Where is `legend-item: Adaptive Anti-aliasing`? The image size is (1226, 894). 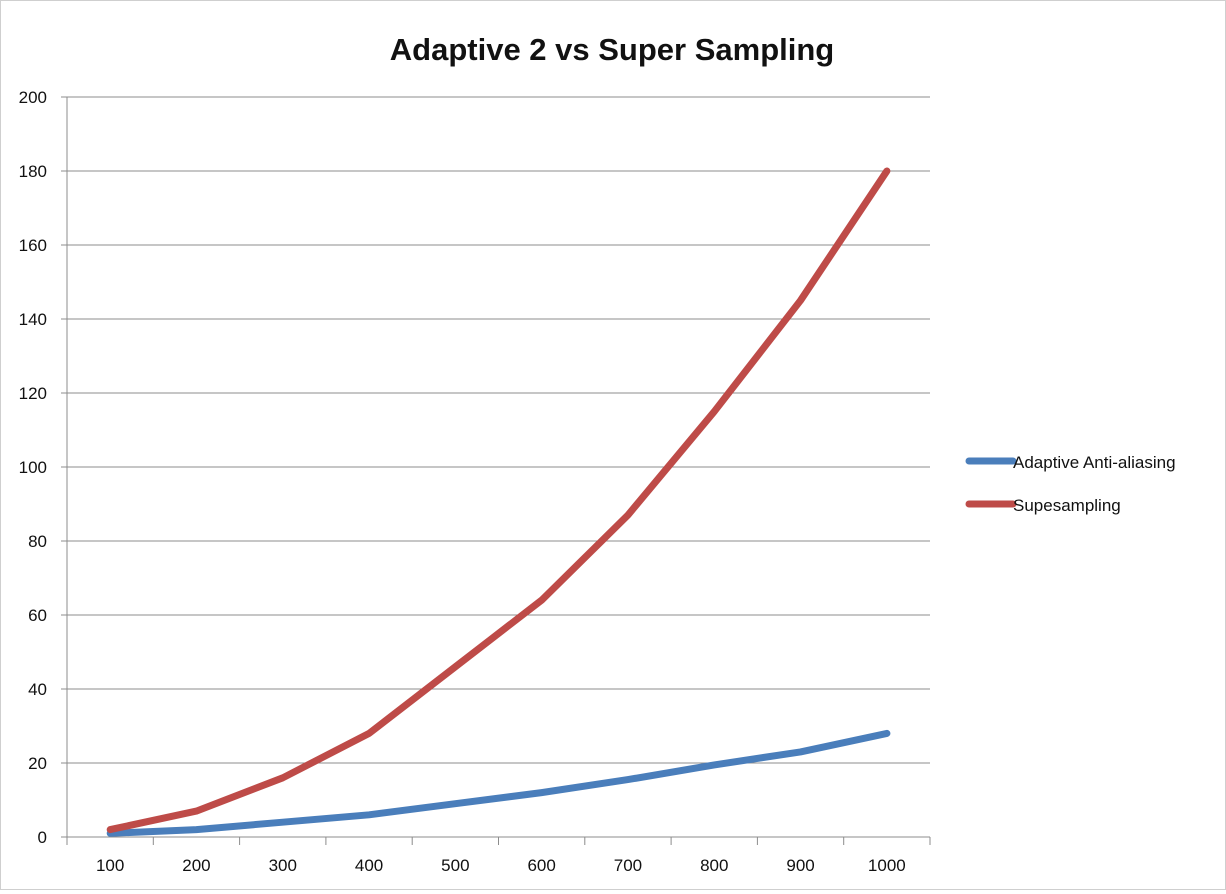
legend-item: Adaptive Anti-aliasing is located at coordinates (1072, 462).